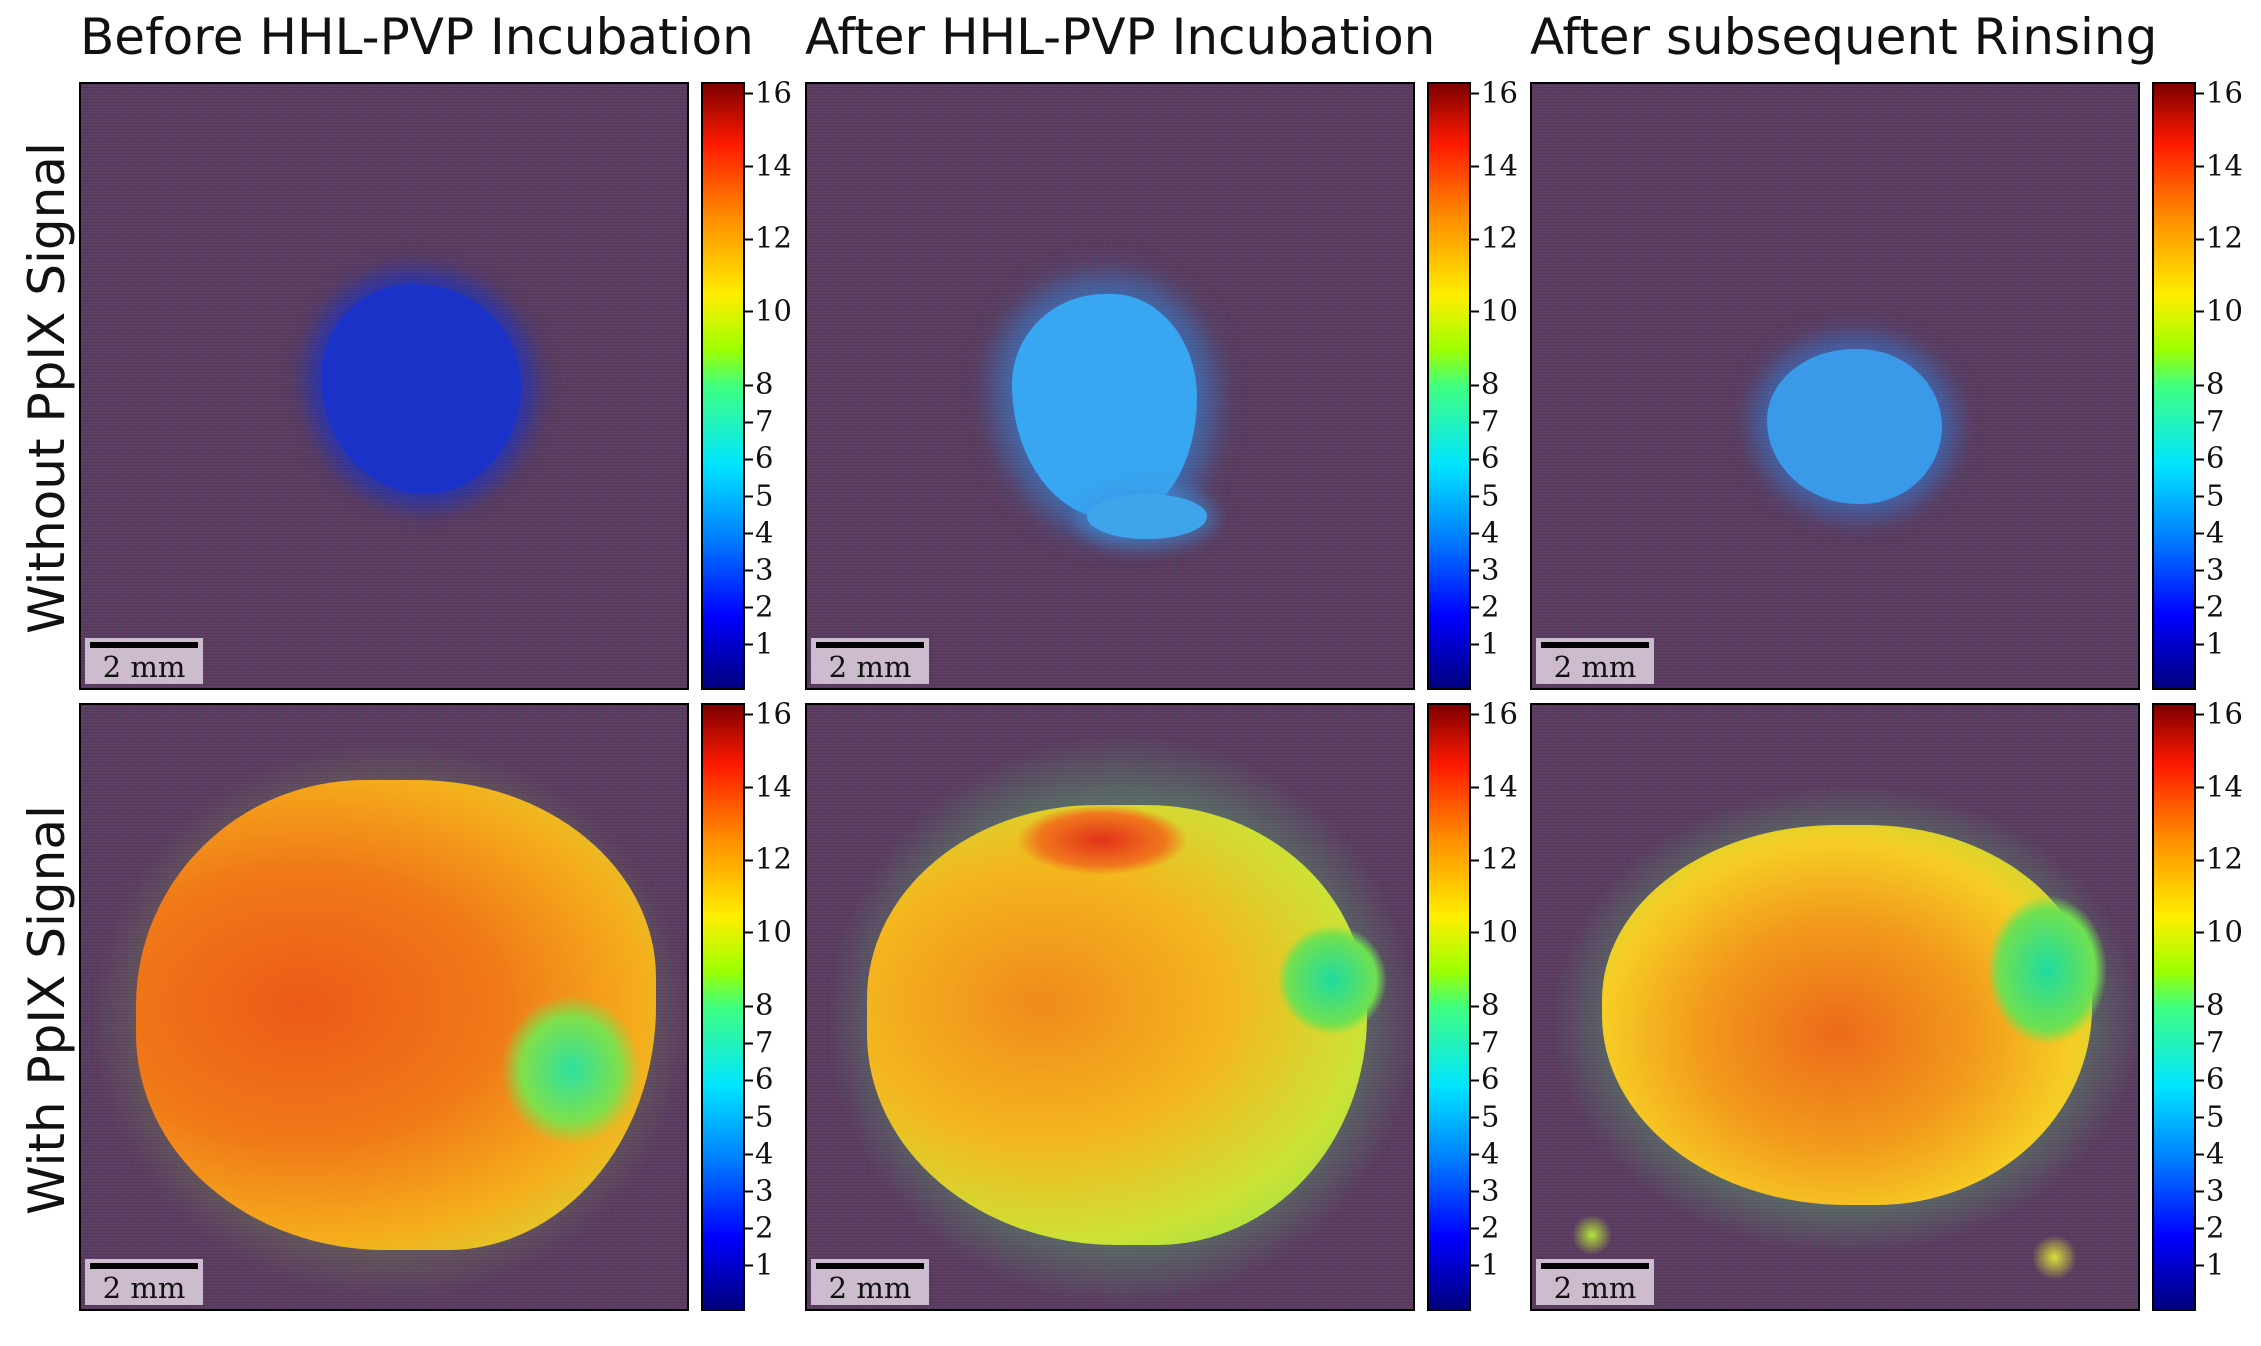 The height and width of the screenshot is (1346, 2261). I want to click on pellet-core, so click(1117, 1025).